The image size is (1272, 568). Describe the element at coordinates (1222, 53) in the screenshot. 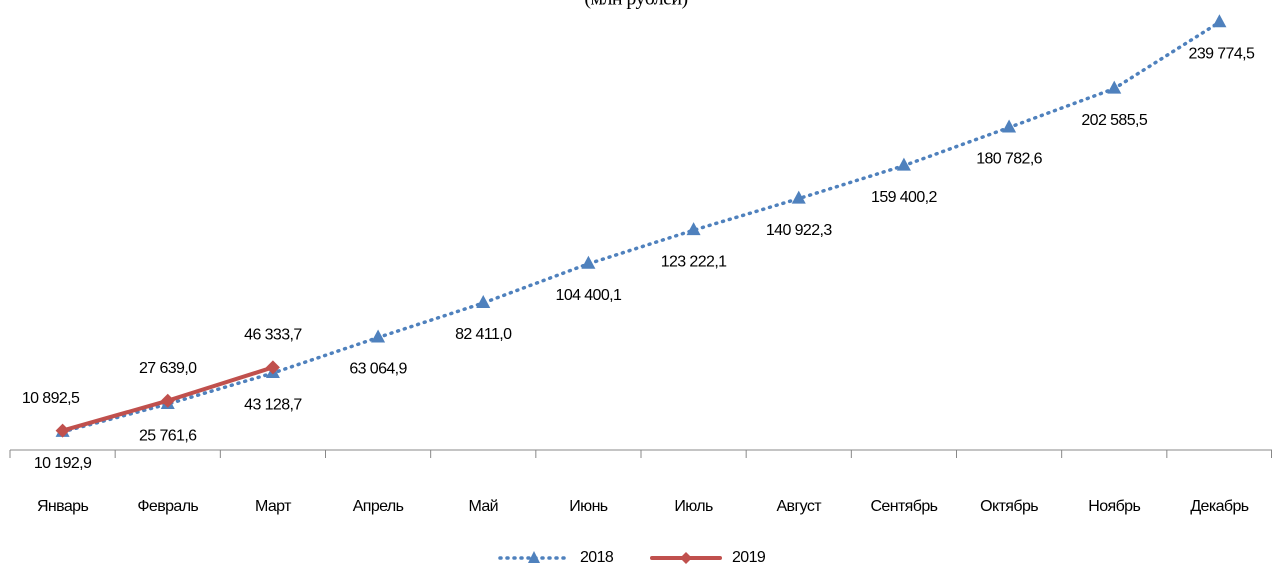

I see `data-label: 239 774,5` at that location.